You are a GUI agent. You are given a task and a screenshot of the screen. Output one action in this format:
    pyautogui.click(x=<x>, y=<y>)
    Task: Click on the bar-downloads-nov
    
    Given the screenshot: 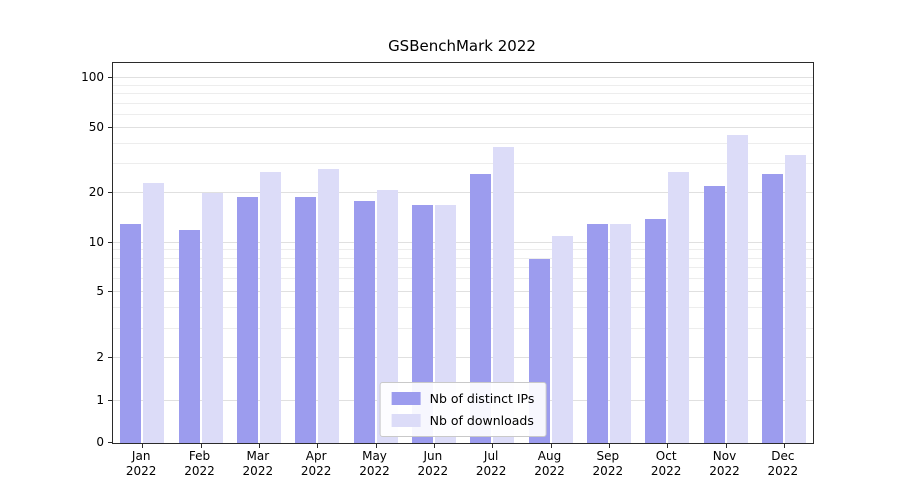 What is the action you would take?
    pyautogui.click(x=737, y=289)
    